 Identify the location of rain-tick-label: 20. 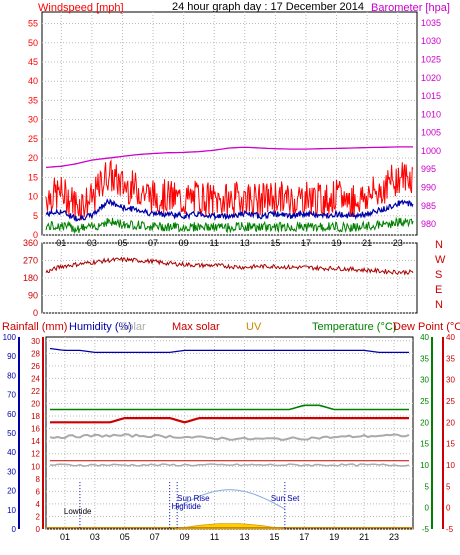
(35, 404).